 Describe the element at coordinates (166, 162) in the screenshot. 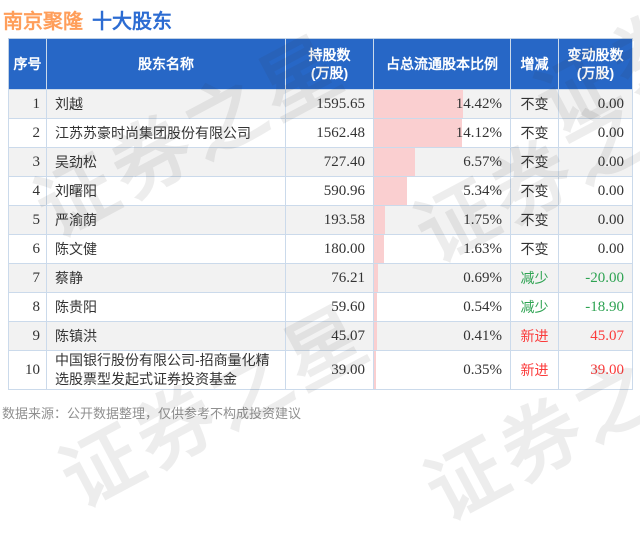

I see `cell-holder-name: 吴劲松` at that location.